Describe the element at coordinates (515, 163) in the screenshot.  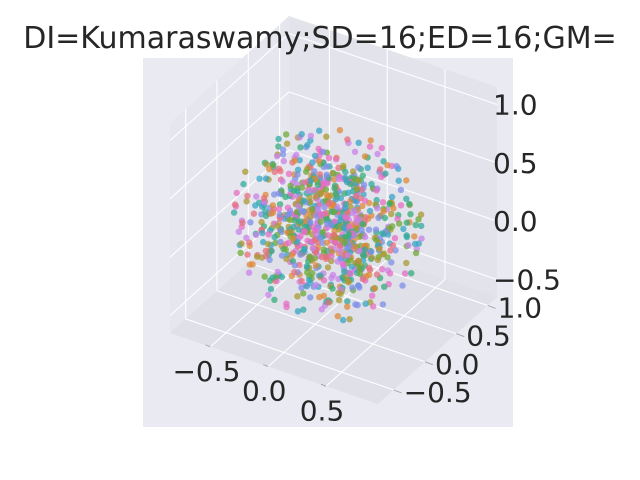
I see `z-tick-label: 0.5` at that location.